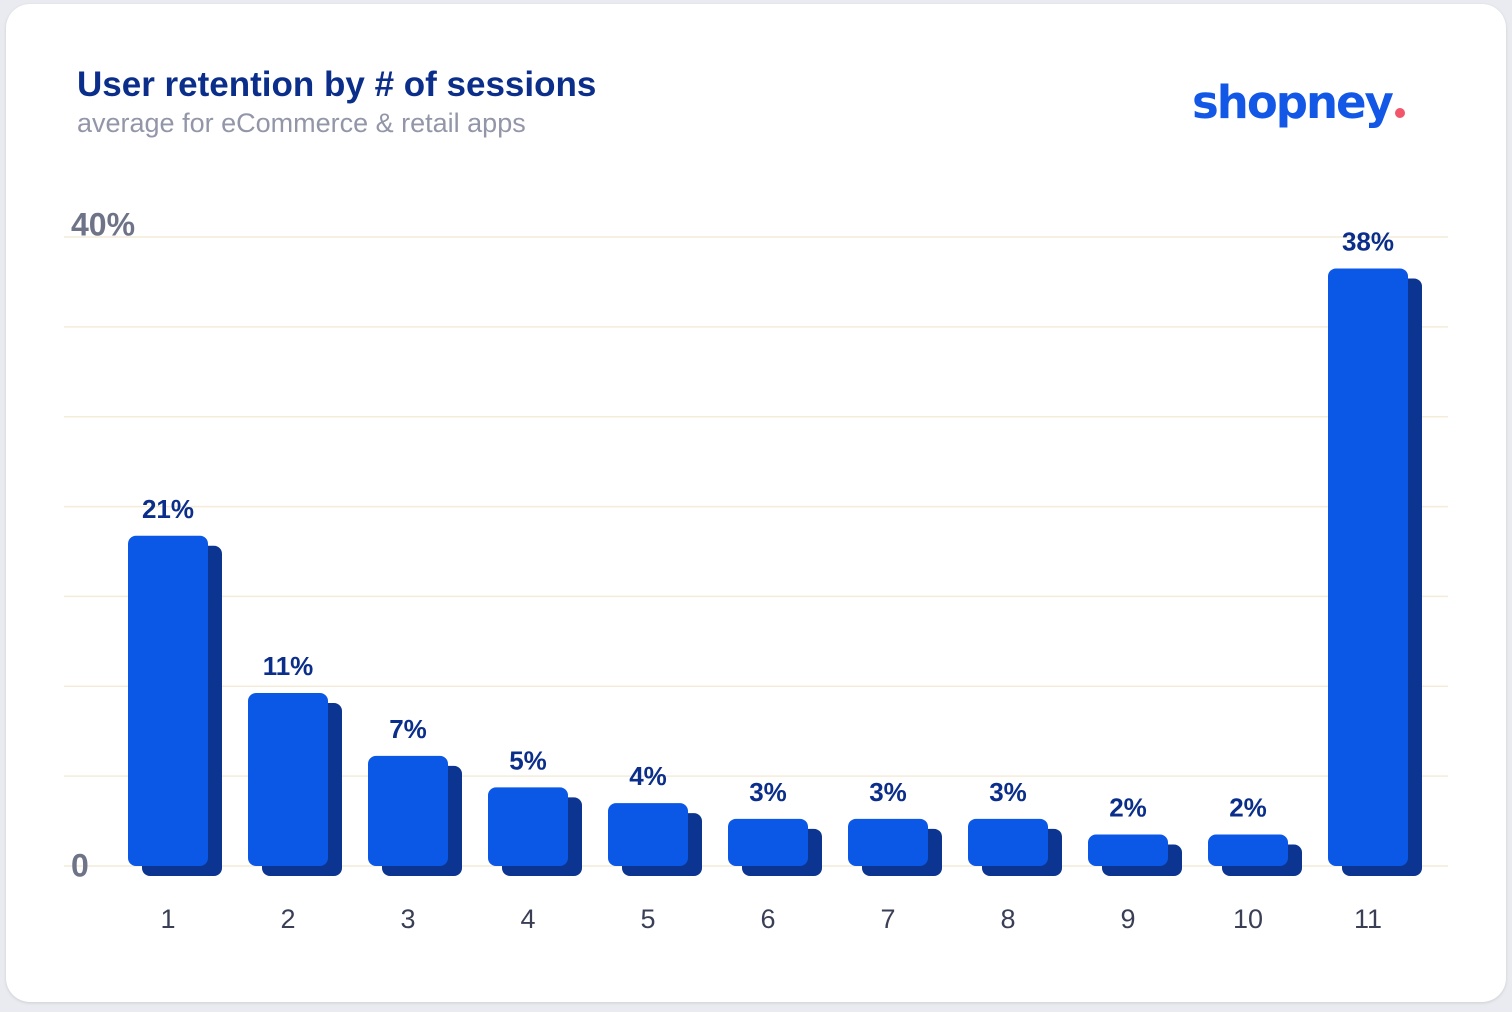 The height and width of the screenshot is (1012, 1512). I want to click on y-tick-label: 40%, so click(103, 224).